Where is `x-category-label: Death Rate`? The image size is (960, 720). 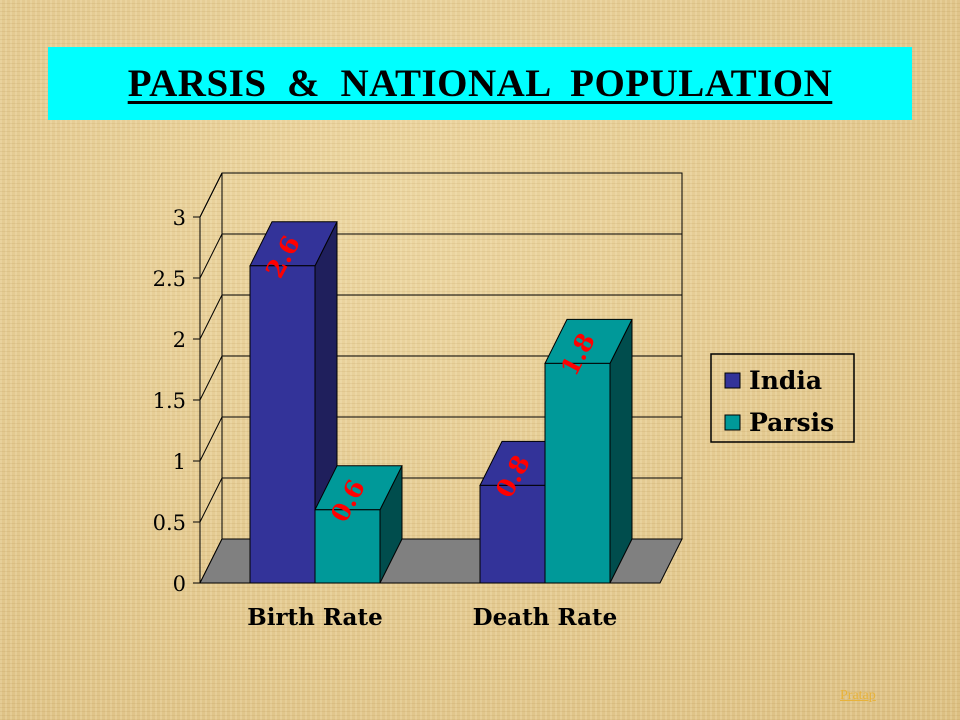 x-category-label: Death Rate is located at coordinates (545, 617).